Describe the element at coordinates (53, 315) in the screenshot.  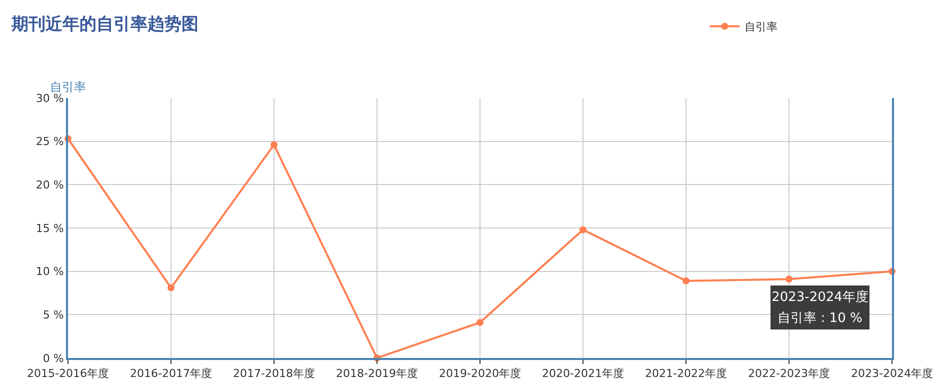
I see `y-tick-label: 5 %` at that location.